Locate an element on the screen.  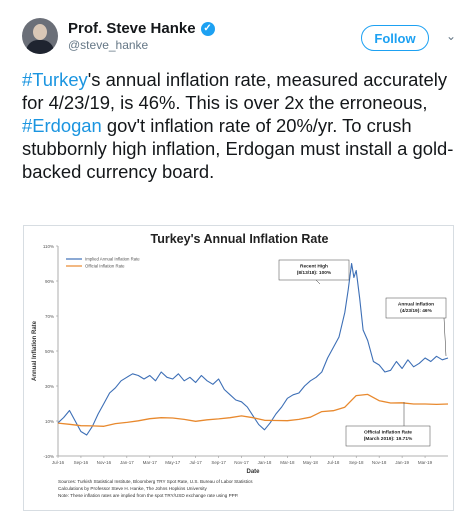
x-tick-label: Nov-16 is located at coordinates (104, 462).